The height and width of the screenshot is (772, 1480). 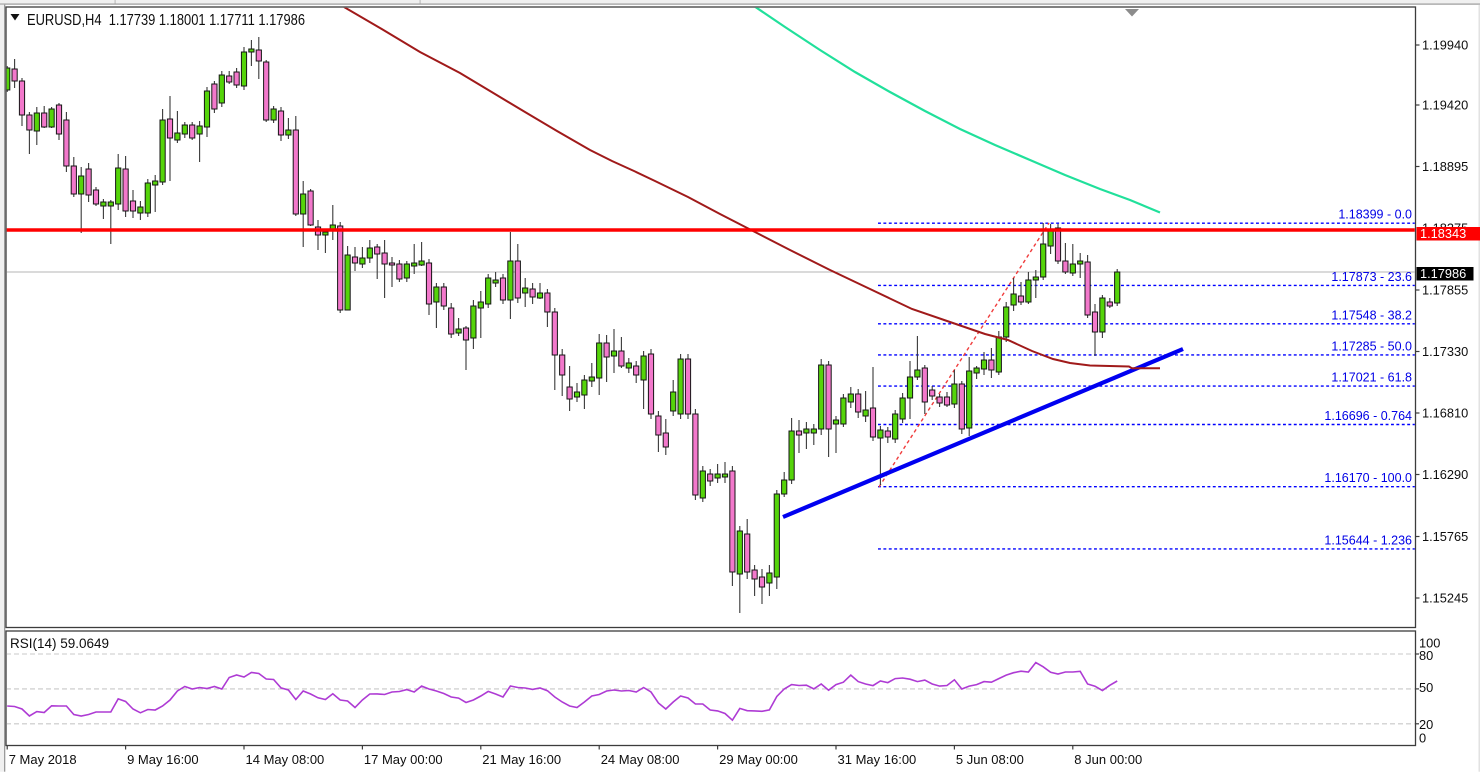 What do you see at coordinates (1368, 416) in the screenshot?
I see `svg-text: 1.16696 - 0.764` at bounding box center [1368, 416].